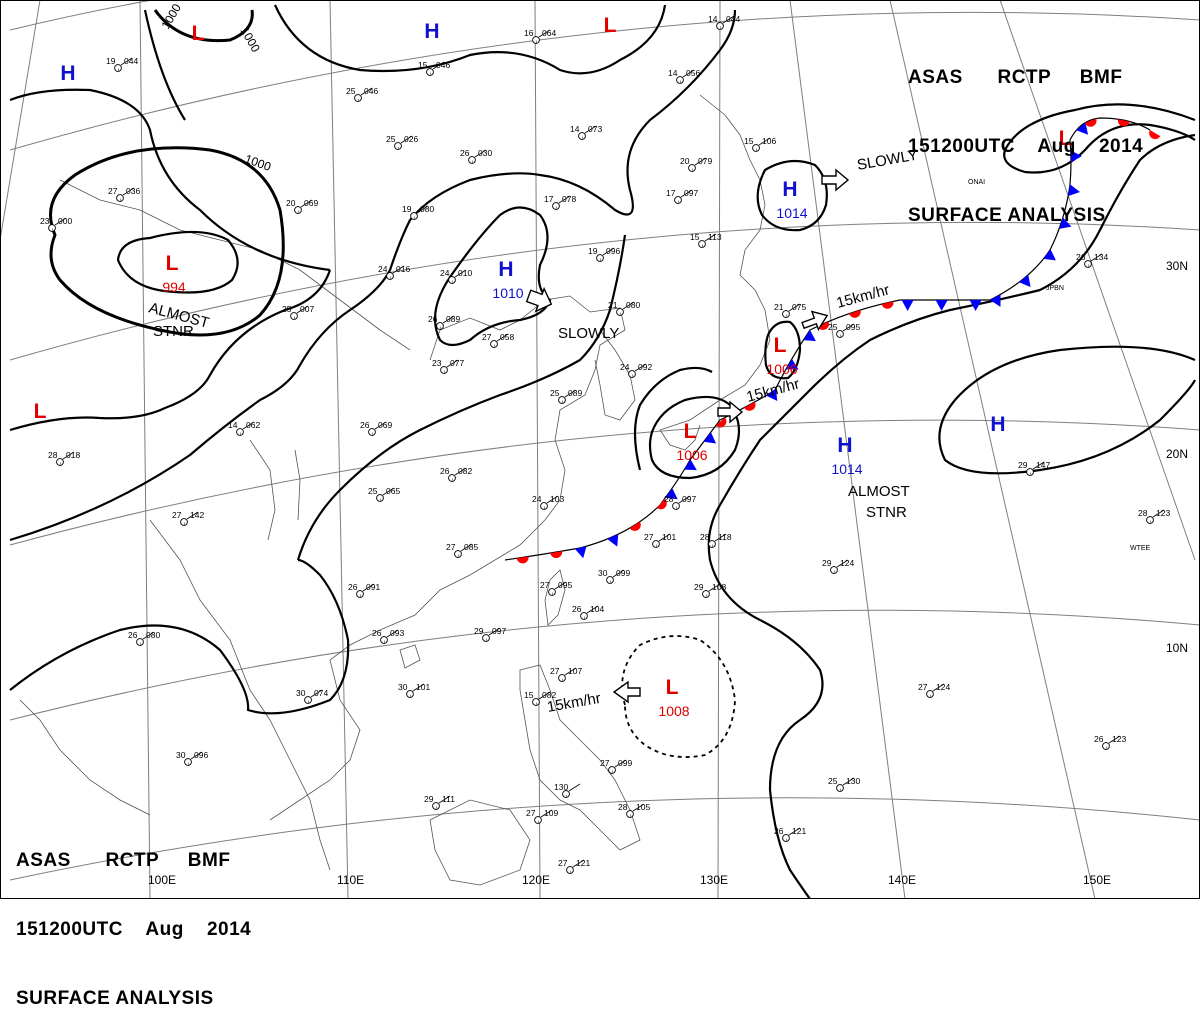 Image resolution: width=1200 pixels, height=1033 pixels. What do you see at coordinates (235, 265) in the screenshot?
I see `coastline-tibet` at bounding box center [235, 265].